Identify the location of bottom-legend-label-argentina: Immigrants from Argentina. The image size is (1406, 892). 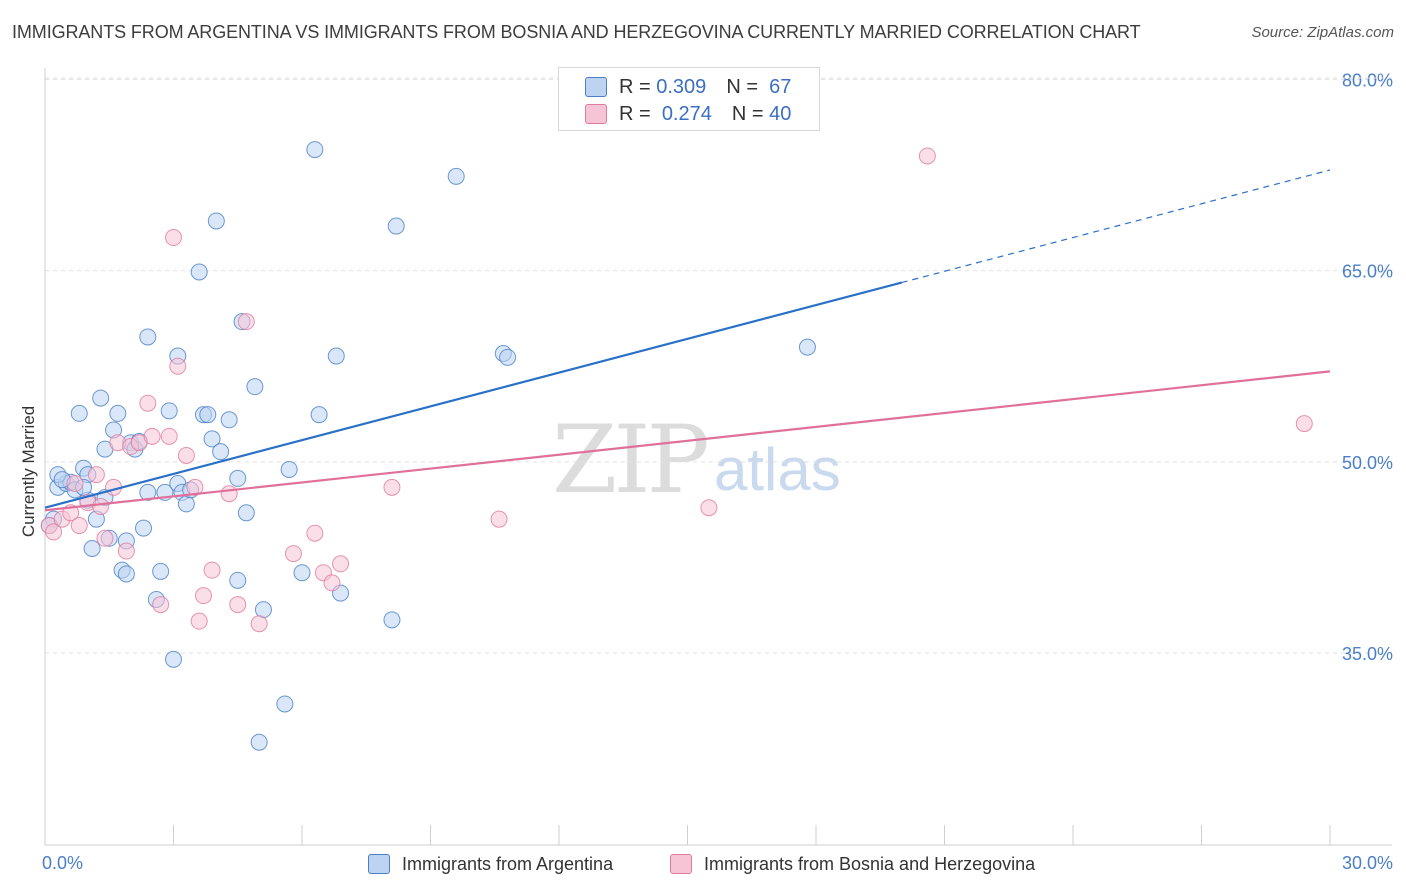
(508, 863).